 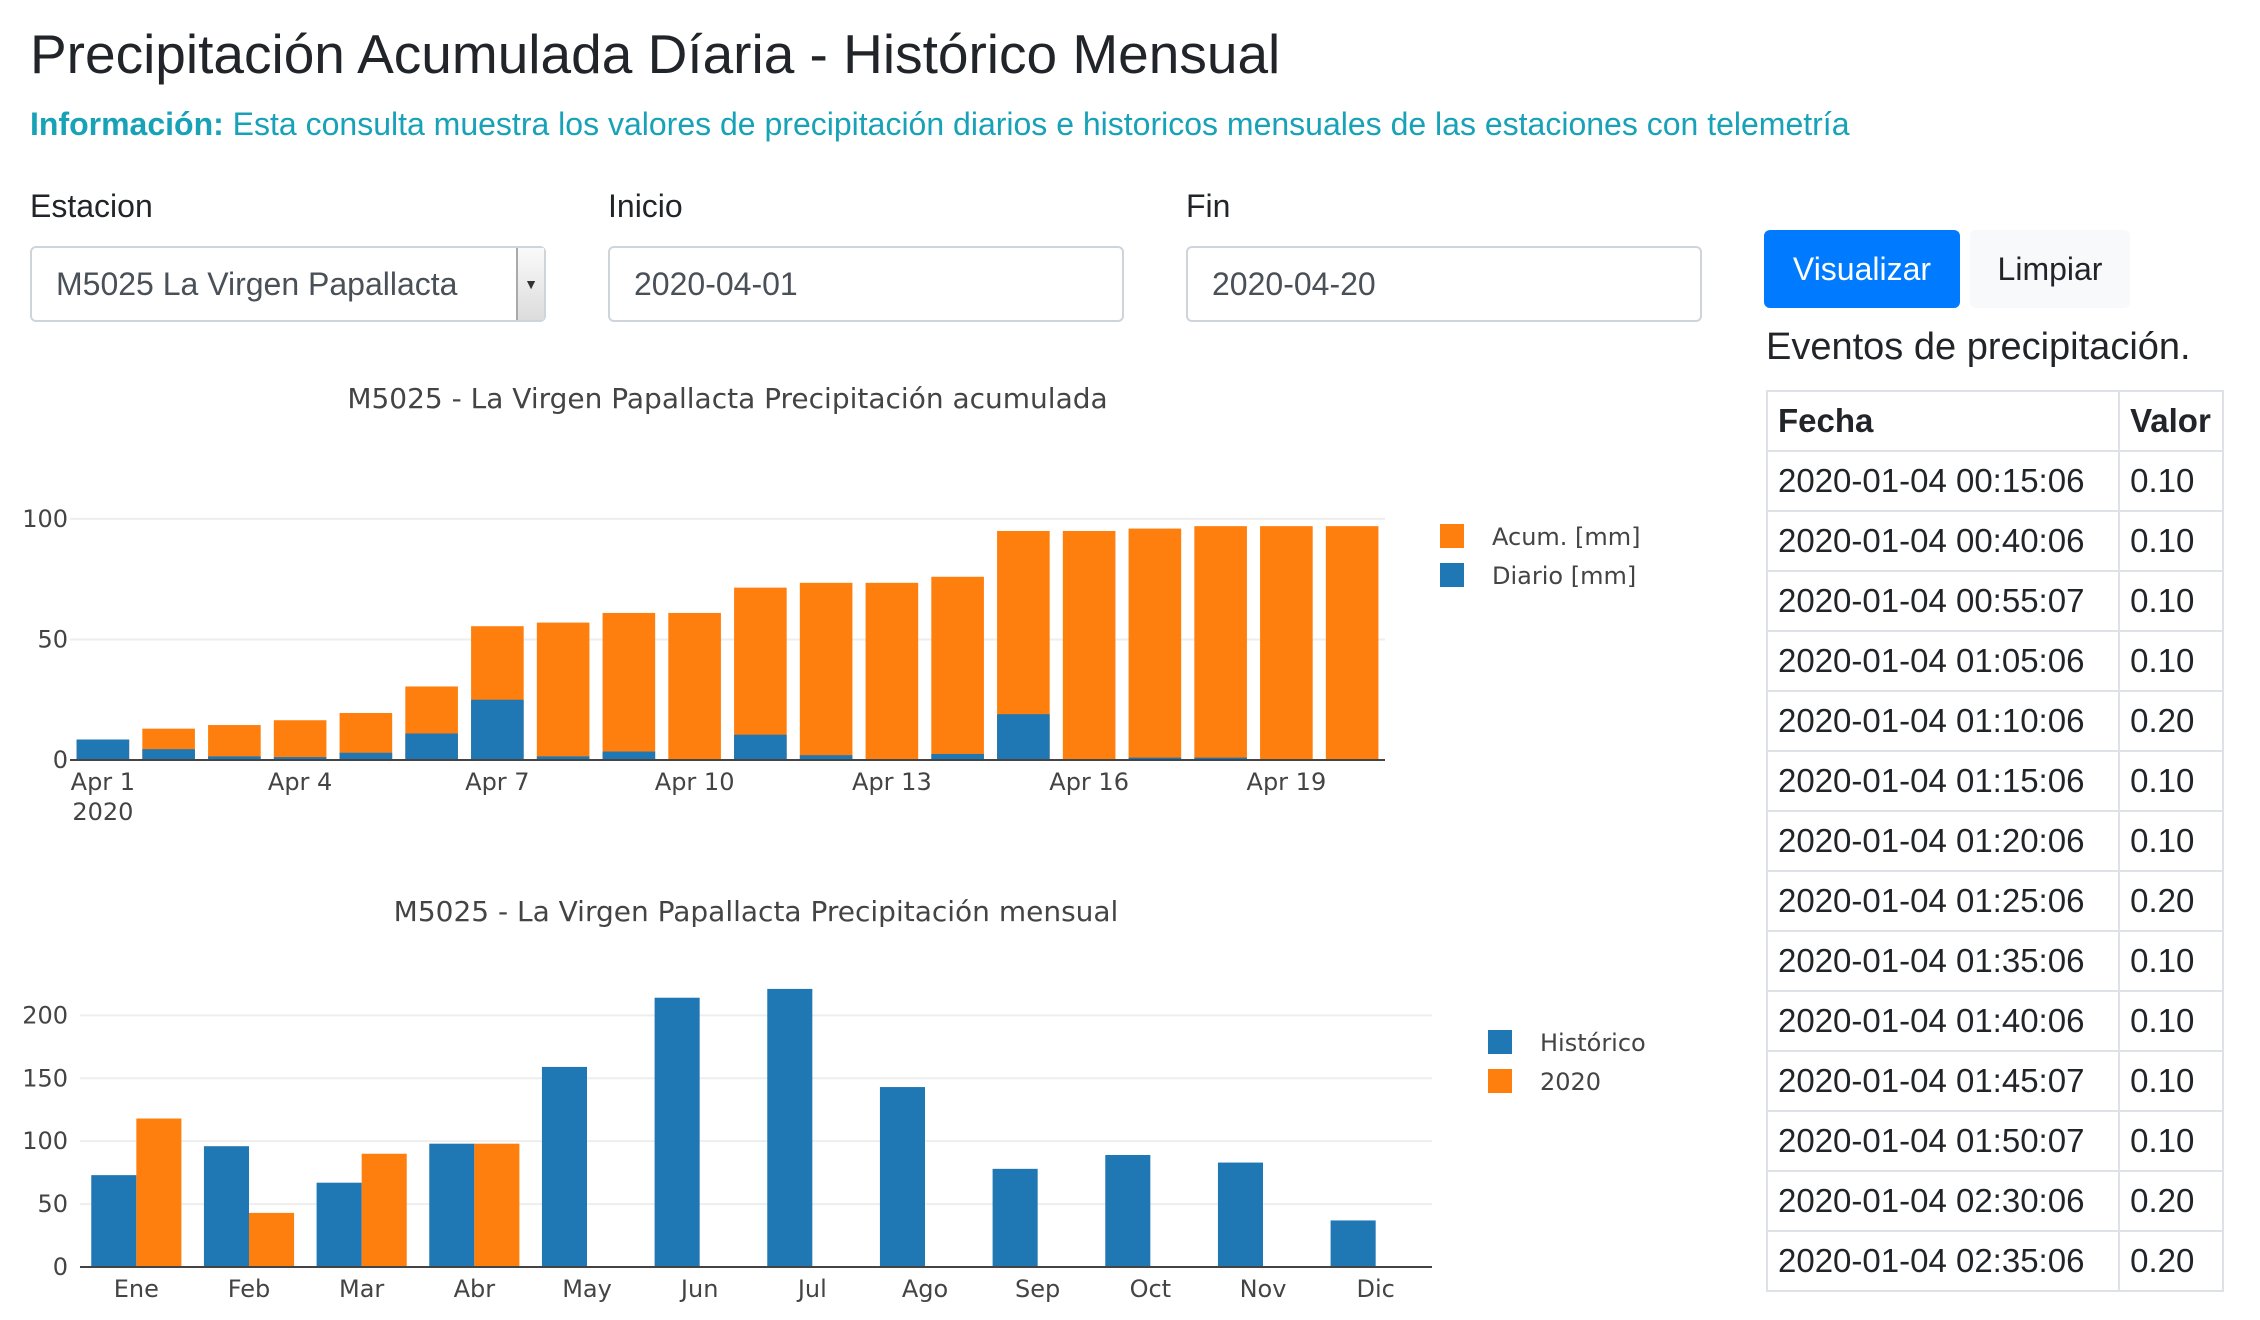 I want to click on legend-item: Diario [mm], so click(x=1564, y=576).